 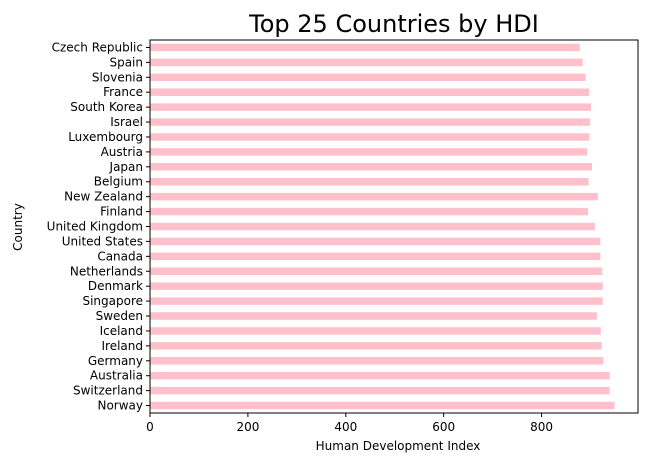 I want to click on y-tick-label-ireland: Ireland, so click(x=122, y=346).